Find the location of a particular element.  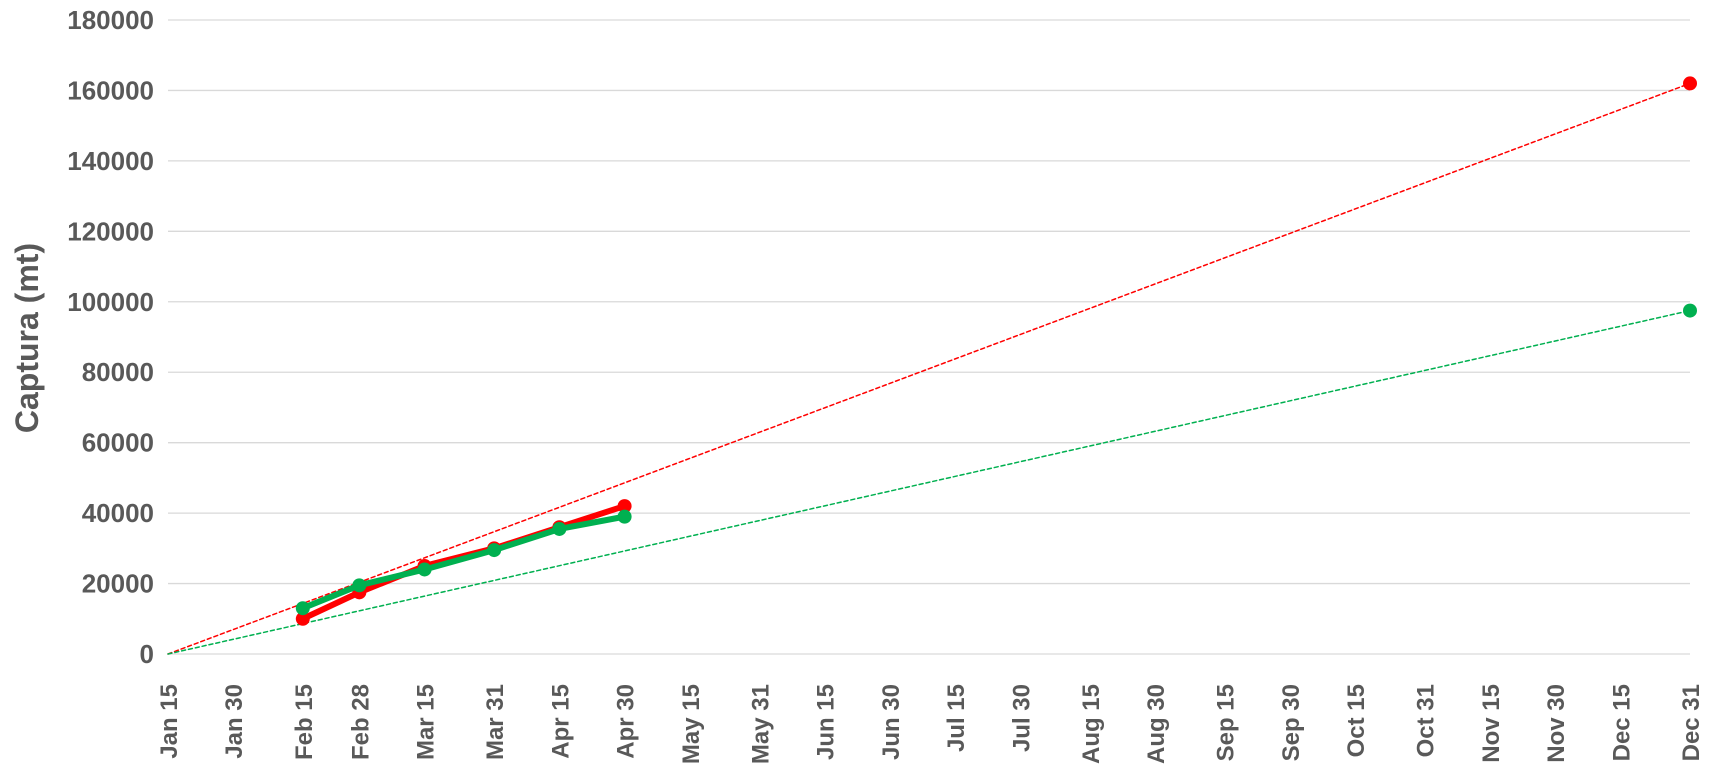

y-tick-label: 140000 is located at coordinates (110, 161).